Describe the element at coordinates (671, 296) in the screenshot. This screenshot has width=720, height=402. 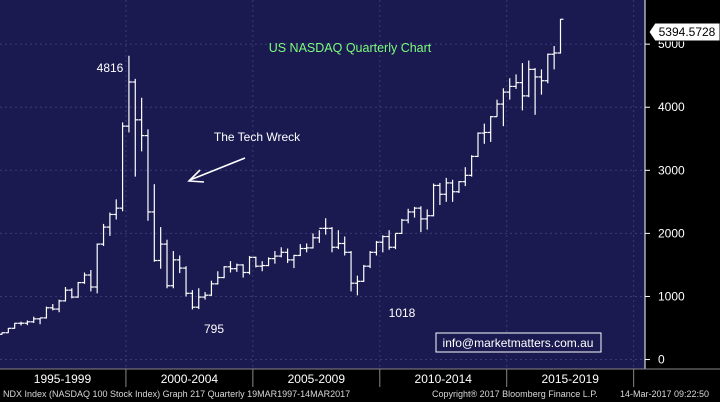
I see `y-tick-label: 1000` at that location.